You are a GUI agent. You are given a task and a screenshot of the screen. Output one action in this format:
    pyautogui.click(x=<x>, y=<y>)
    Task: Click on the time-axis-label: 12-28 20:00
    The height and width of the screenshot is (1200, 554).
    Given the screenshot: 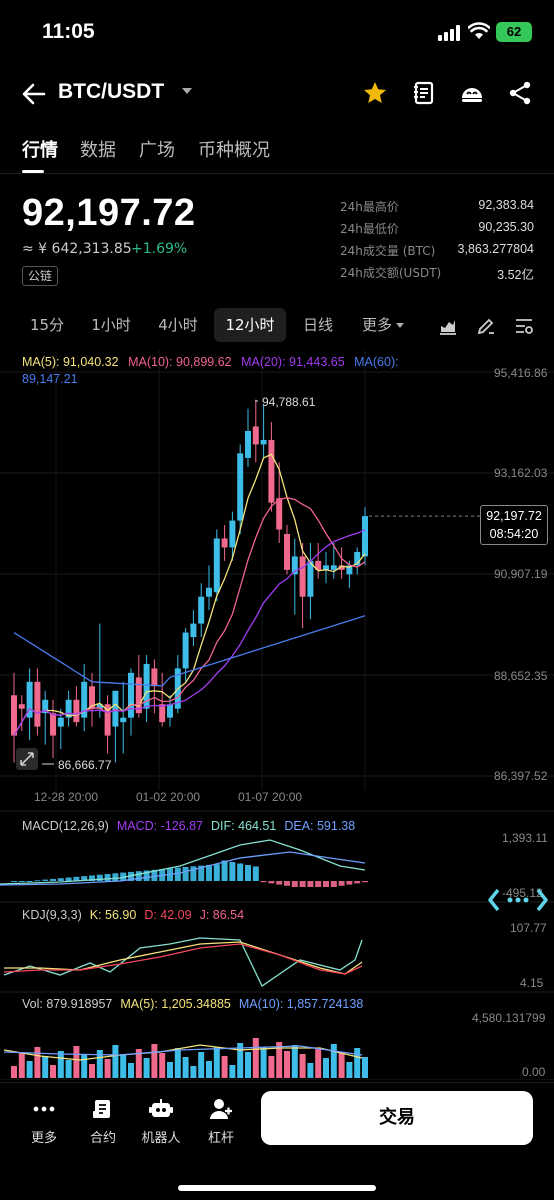 What is the action you would take?
    pyautogui.click(x=66, y=797)
    